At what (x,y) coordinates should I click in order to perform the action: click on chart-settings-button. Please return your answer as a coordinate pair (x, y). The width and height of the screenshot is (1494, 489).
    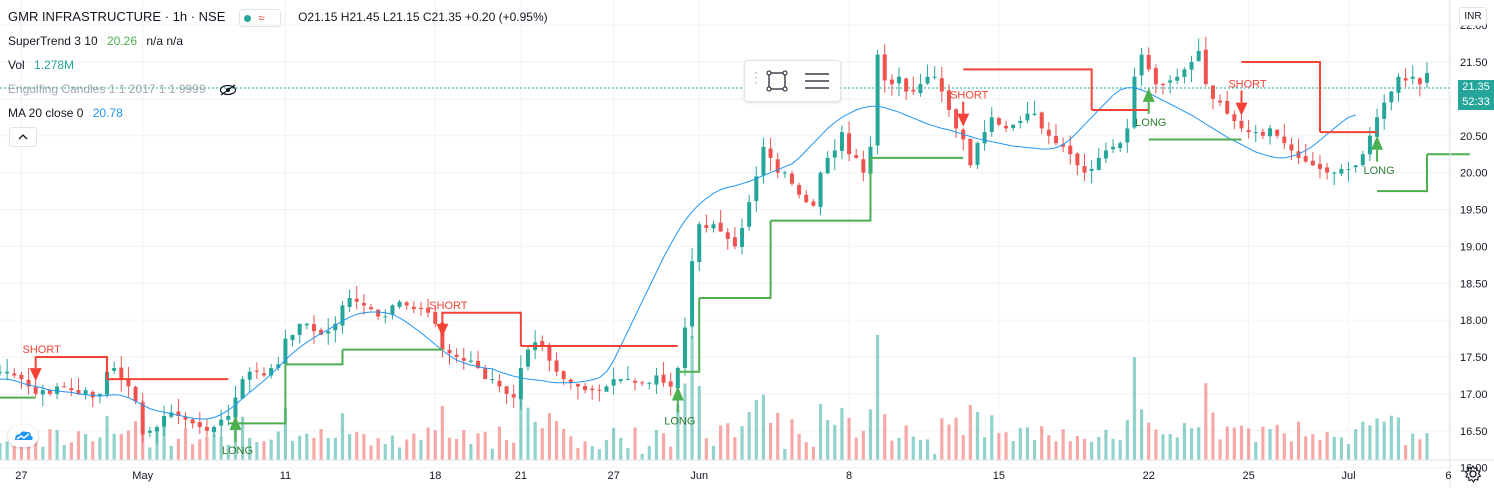
    Looking at the image, I should click on (1473, 474).